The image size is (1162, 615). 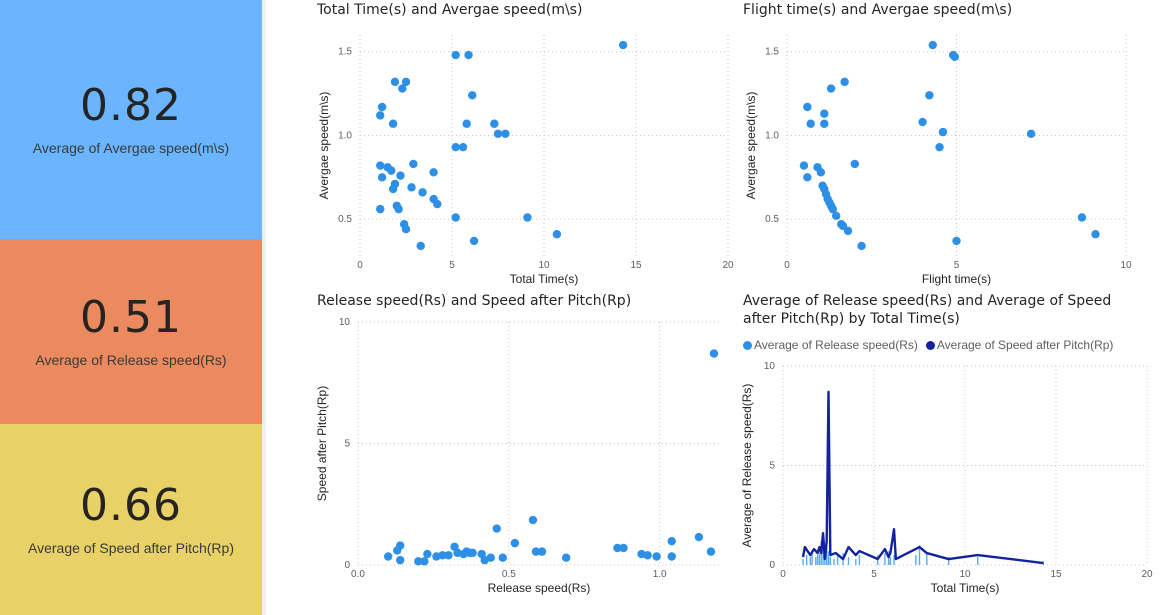 What do you see at coordinates (131, 147) in the screenshot?
I see `kpi-label: Average of Avergae speed(m\s)` at bounding box center [131, 147].